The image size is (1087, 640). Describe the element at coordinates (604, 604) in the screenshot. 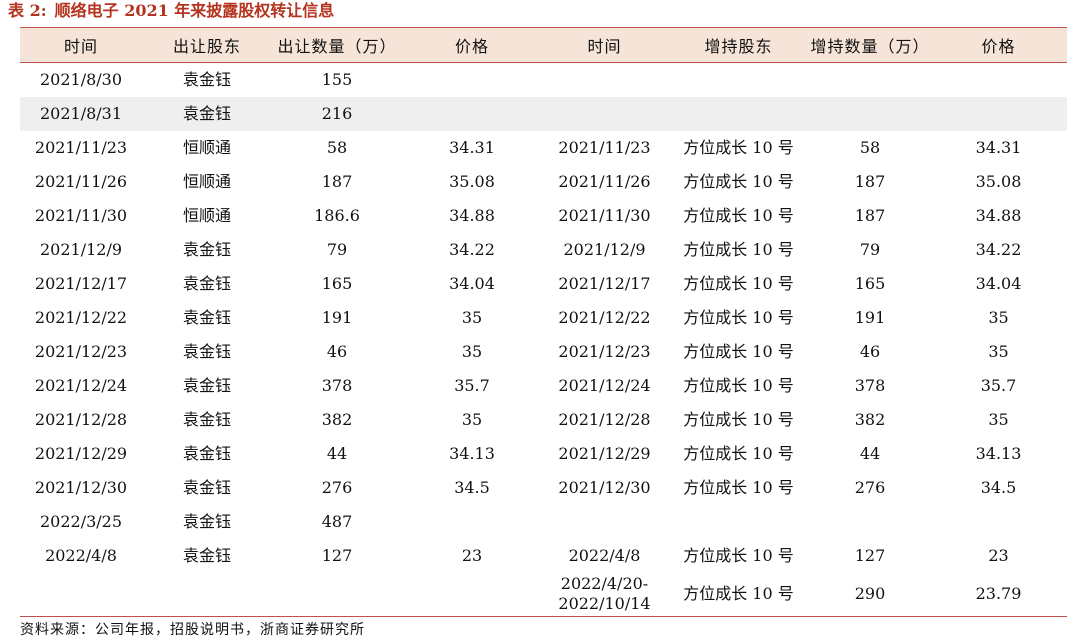

I see `date-range-end: 2022/10/14` at that location.